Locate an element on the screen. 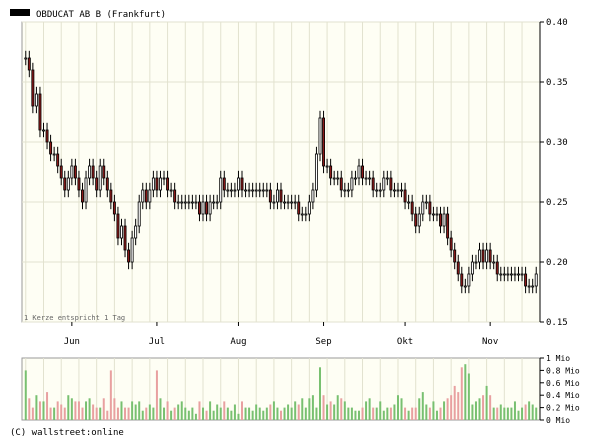  y-tick-label: 0.30 is located at coordinates (557, 143).